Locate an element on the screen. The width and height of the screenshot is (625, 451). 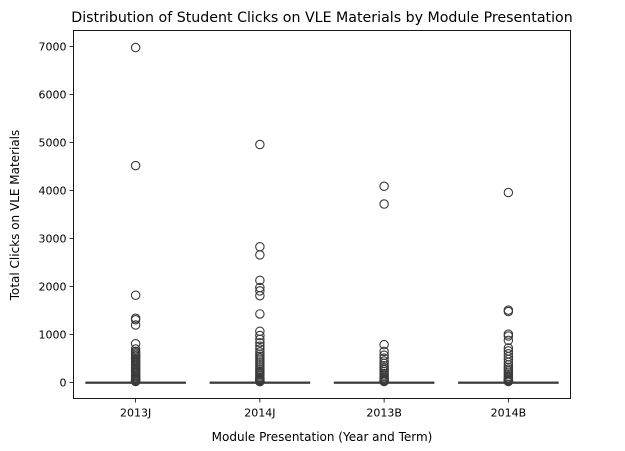
x-tick-label: 2013B is located at coordinates (384, 413).